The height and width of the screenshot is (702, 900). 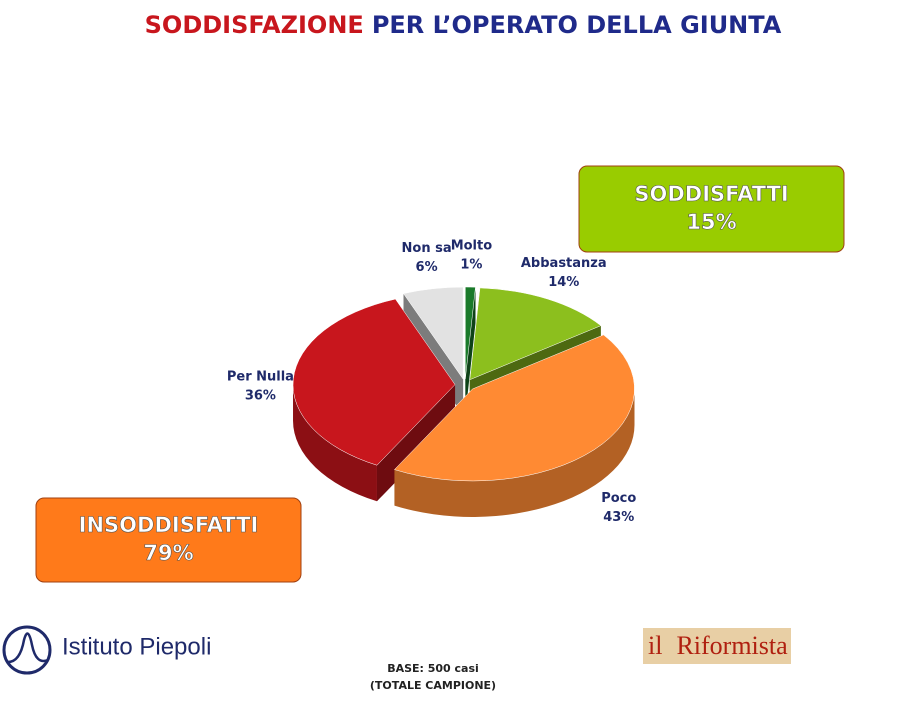 I want to click on logo-text: il Riformista, so click(x=718, y=645).